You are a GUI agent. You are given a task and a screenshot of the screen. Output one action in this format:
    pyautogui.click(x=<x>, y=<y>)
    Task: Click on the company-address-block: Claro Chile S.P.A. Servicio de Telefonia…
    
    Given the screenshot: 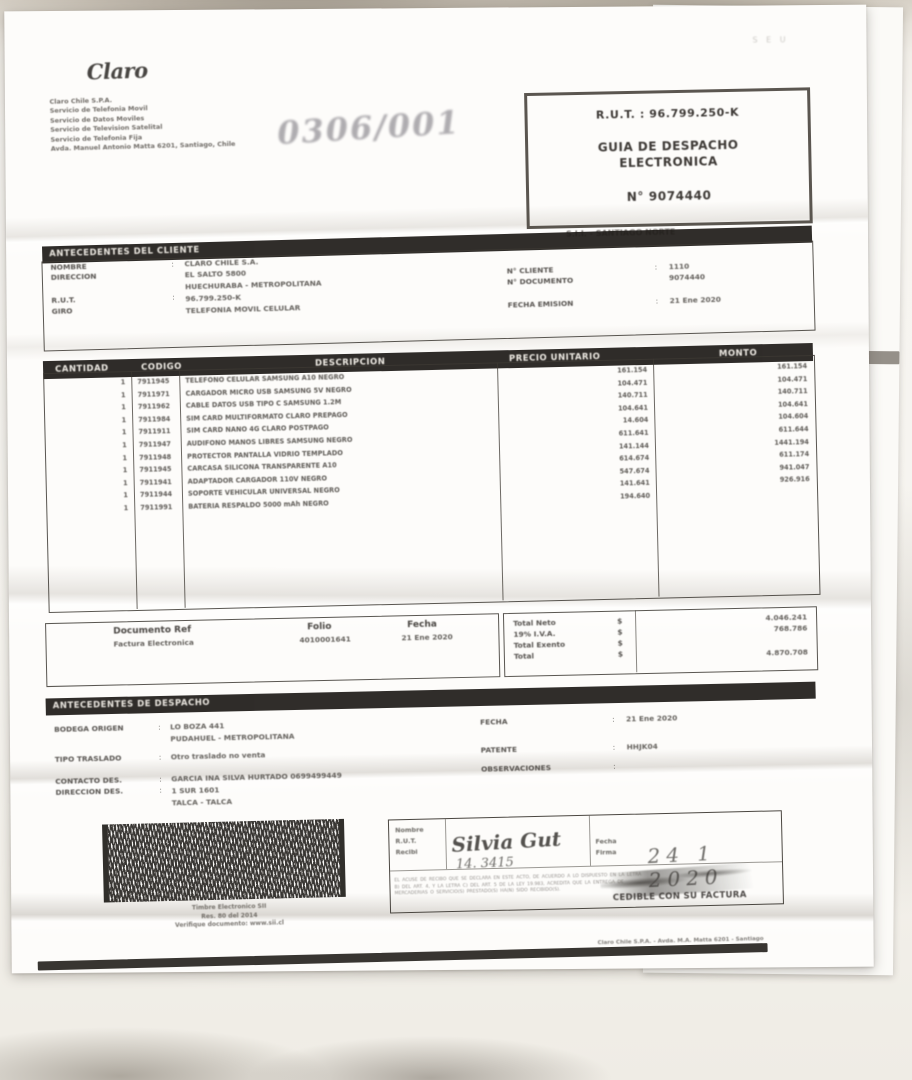 What is the action you would take?
    pyautogui.click(x=142, y=123)
    